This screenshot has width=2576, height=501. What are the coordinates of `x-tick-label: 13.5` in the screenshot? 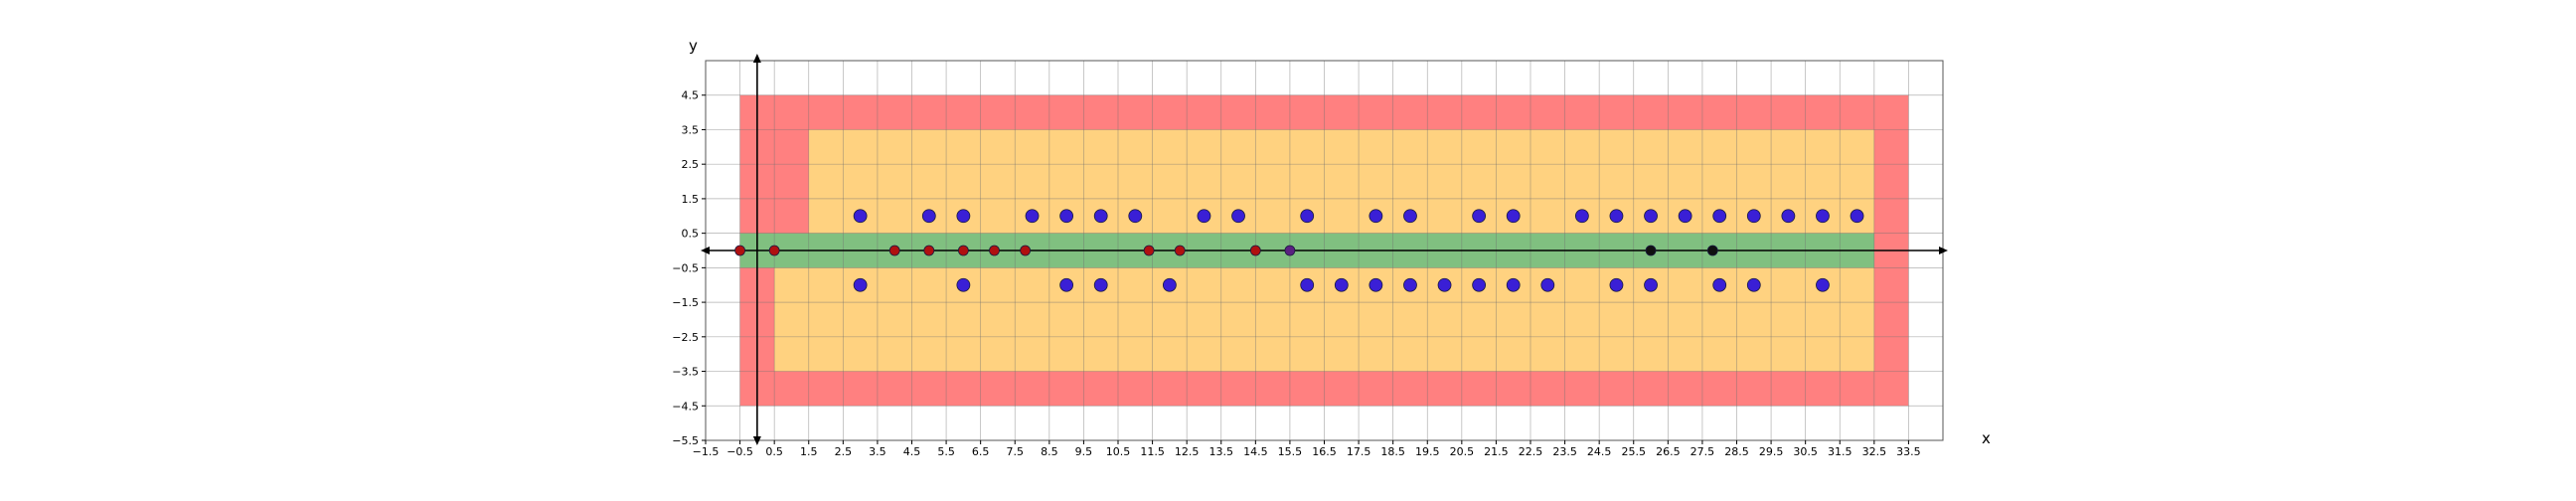 It's located at (1221, 451).